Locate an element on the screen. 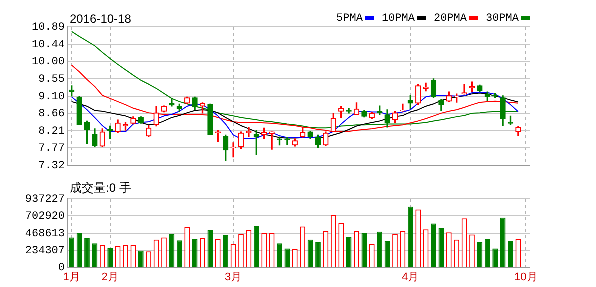  y-tick-label: 10.00 is located at coordinates (48, 62).